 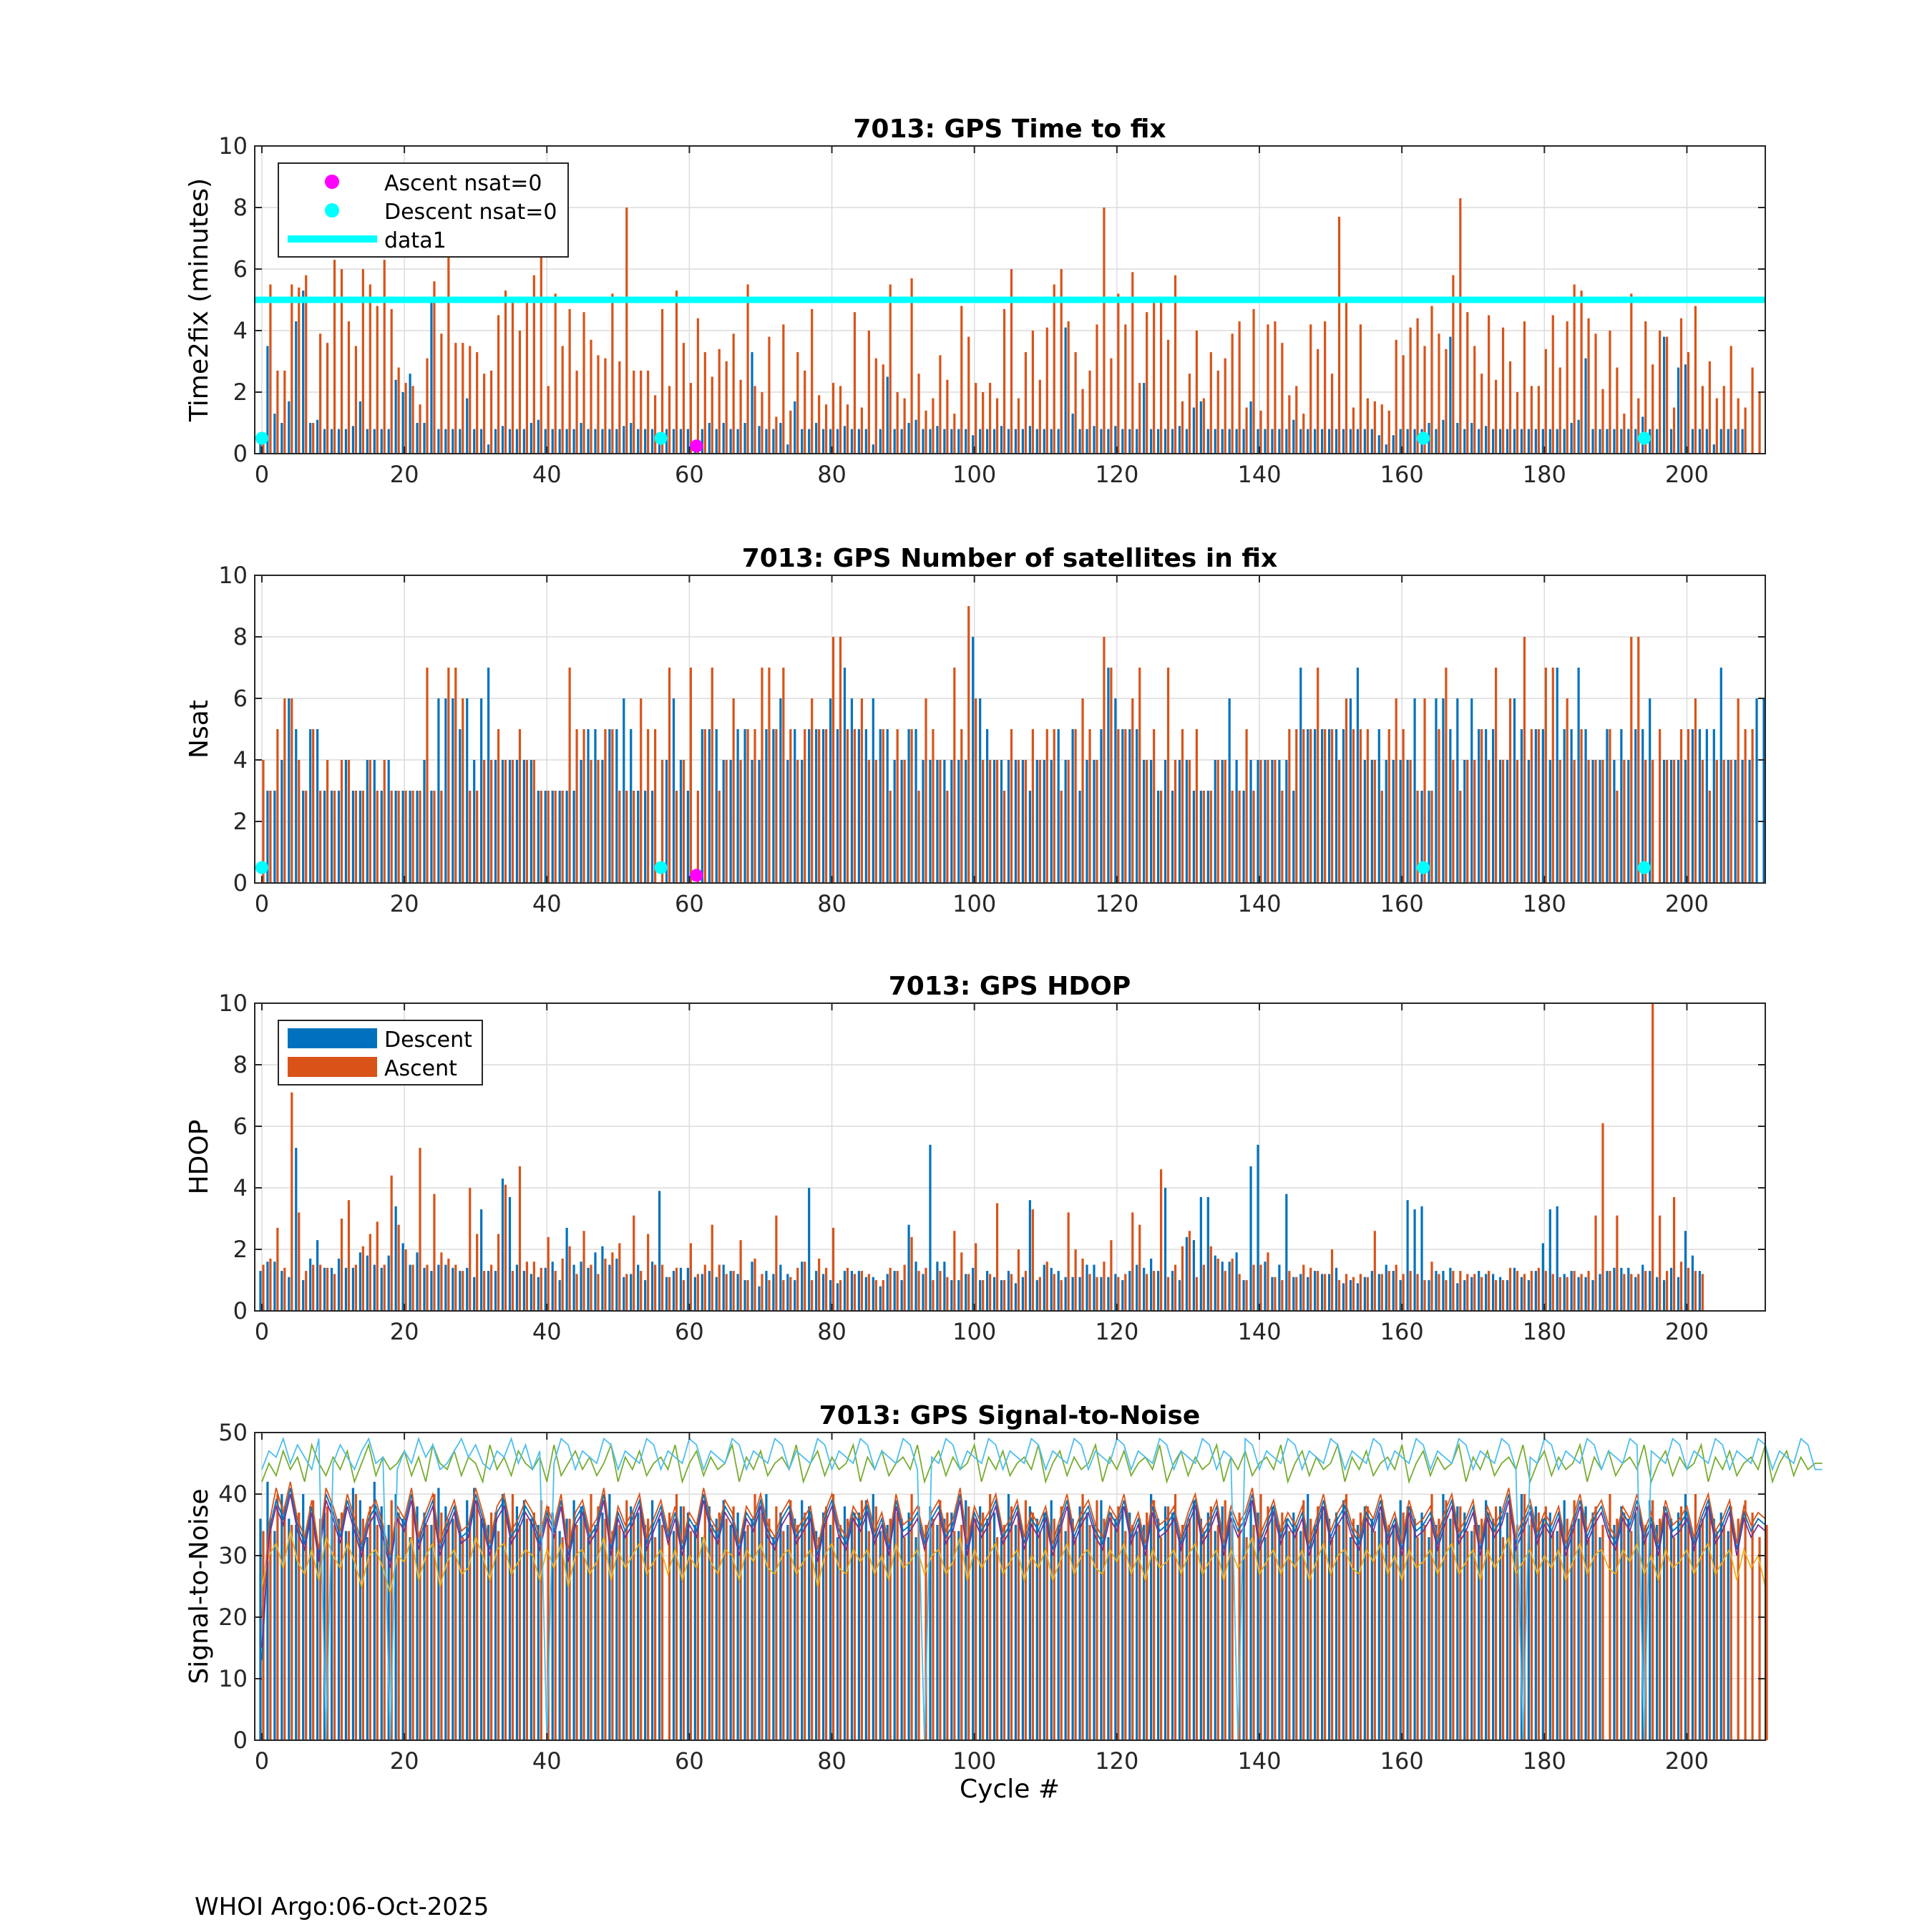 I want to click on x-tick-label: 200, so click(x=1687, y=1331).